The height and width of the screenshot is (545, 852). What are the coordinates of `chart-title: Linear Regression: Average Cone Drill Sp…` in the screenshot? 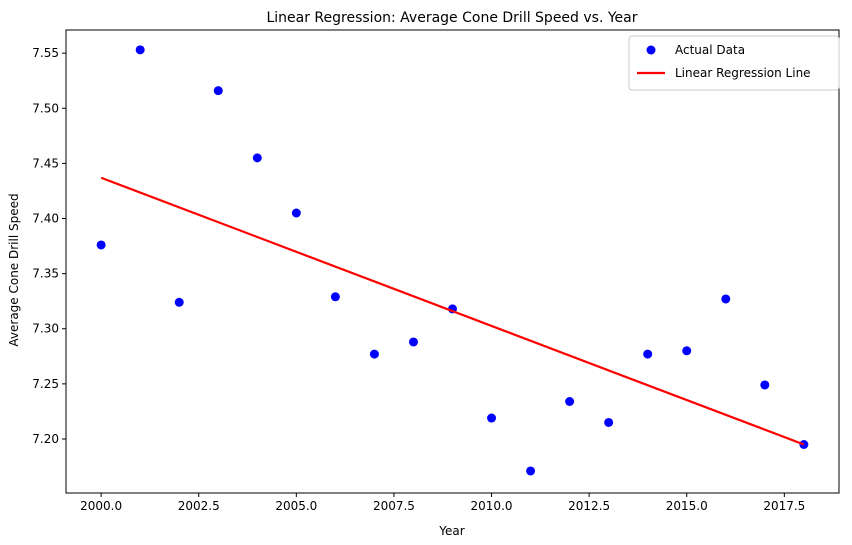 It's located at (451, 18).